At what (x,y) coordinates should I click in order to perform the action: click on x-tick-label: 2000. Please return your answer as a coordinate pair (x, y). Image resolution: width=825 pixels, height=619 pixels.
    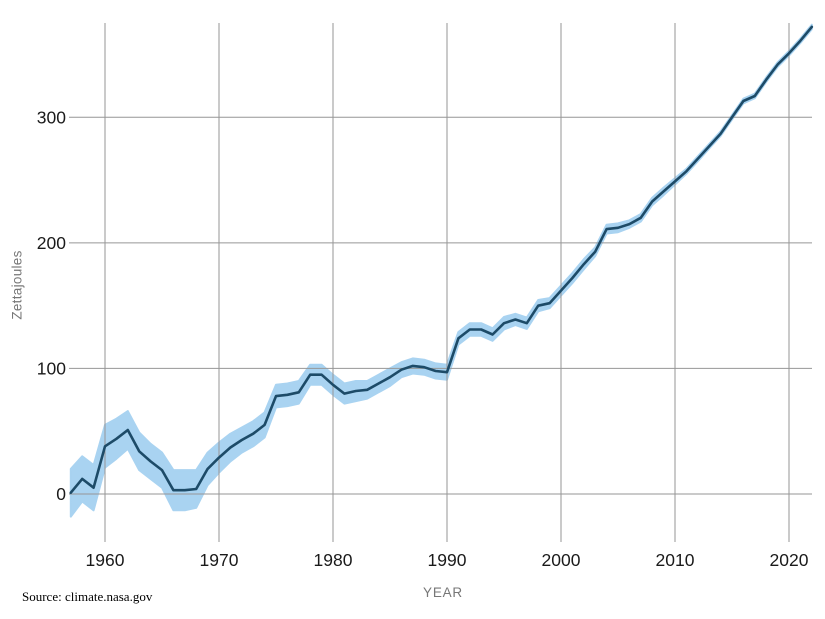
    Looking at the image, I should click on (561, 560).